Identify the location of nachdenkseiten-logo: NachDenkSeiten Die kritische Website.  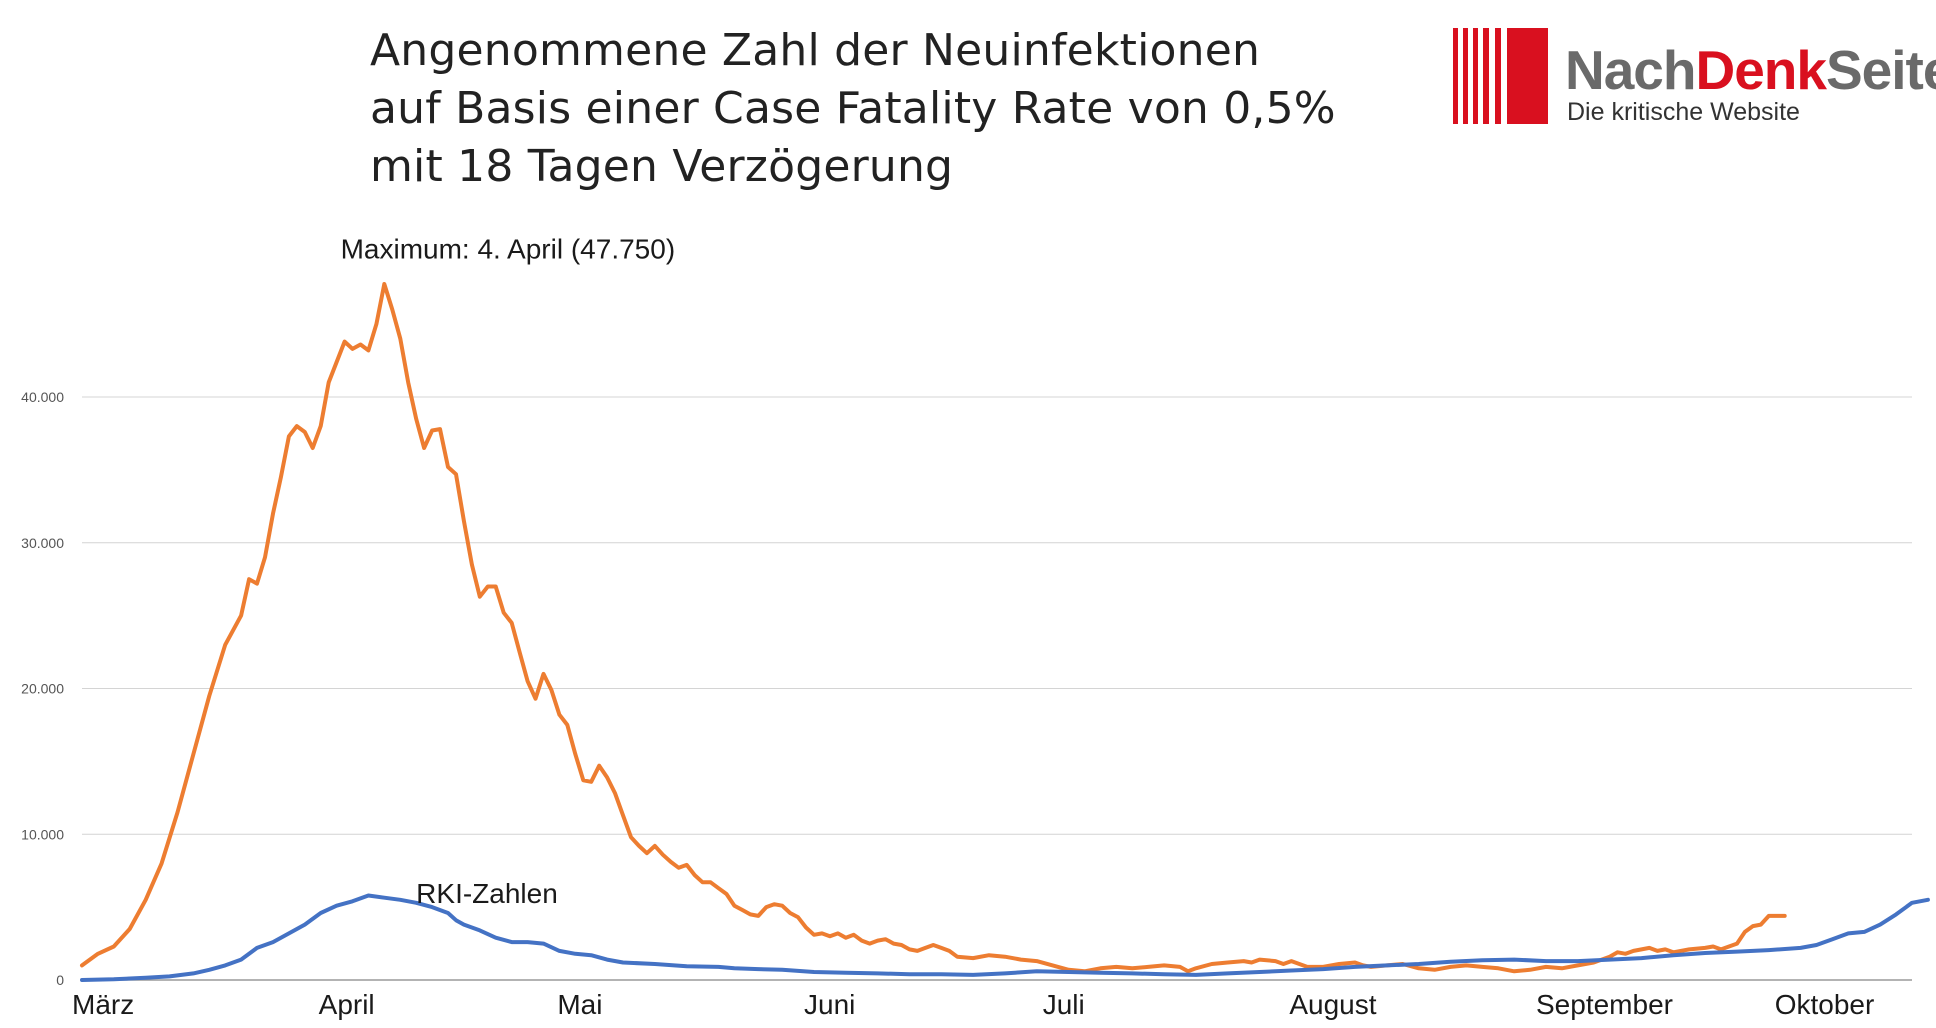
(1694, 78).